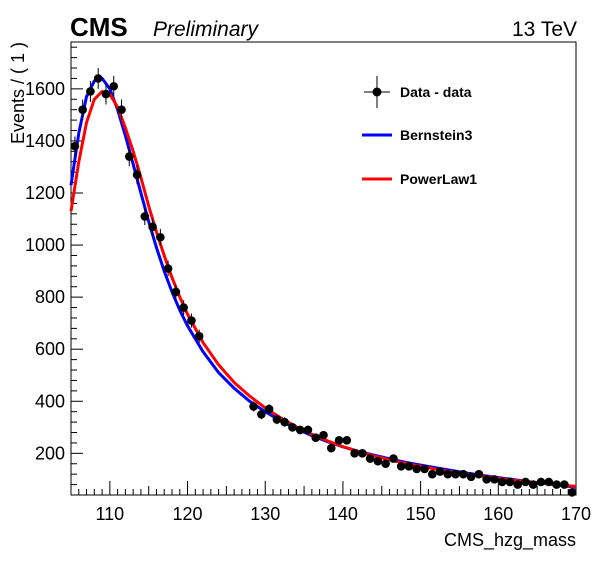  Describe the element at coordinates (438, 179) in the screenshot. I see `legend-label-powerlaw1: PowerLaw1` at that location.